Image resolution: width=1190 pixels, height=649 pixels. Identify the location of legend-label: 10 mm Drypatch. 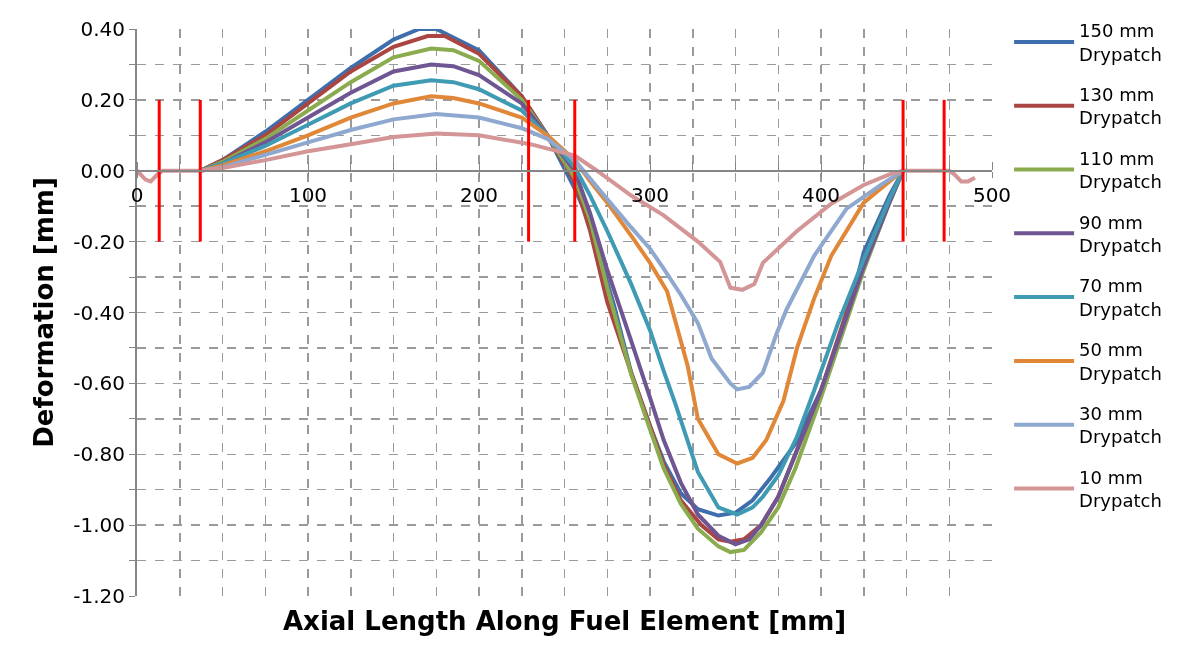
(1120, 489).